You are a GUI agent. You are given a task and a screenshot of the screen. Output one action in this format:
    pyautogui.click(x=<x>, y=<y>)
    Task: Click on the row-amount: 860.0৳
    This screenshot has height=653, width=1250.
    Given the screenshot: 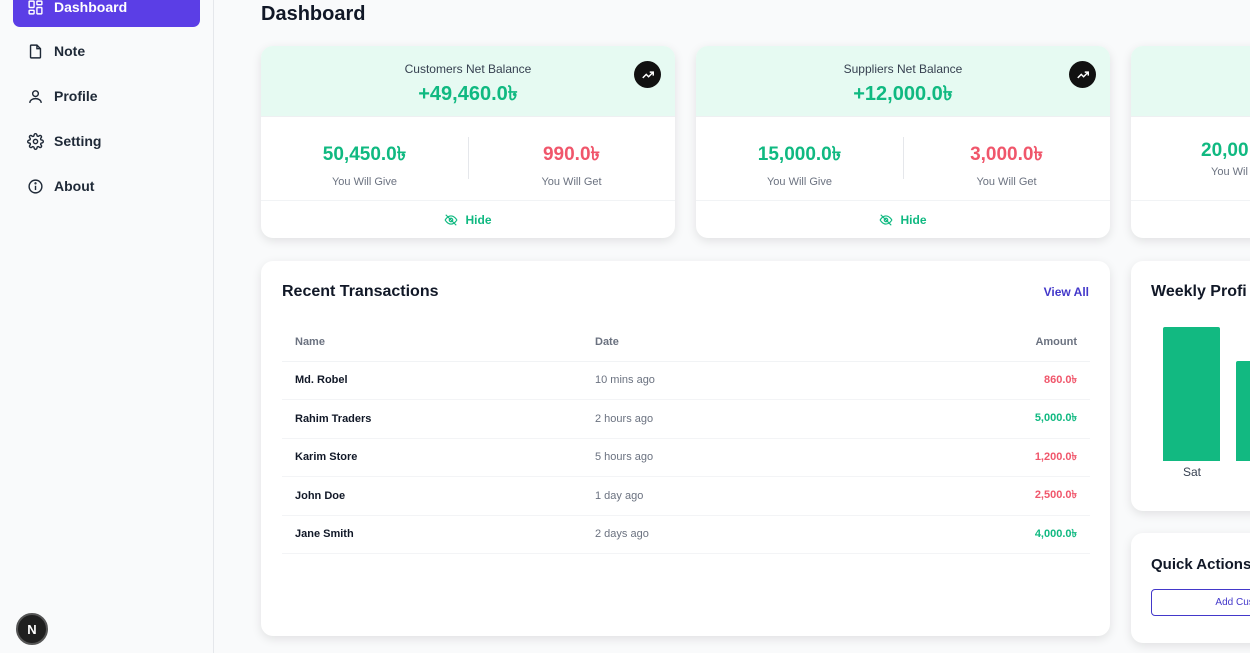 What is the action you would take?
    pyautogui.click(x=971, y=380)
    